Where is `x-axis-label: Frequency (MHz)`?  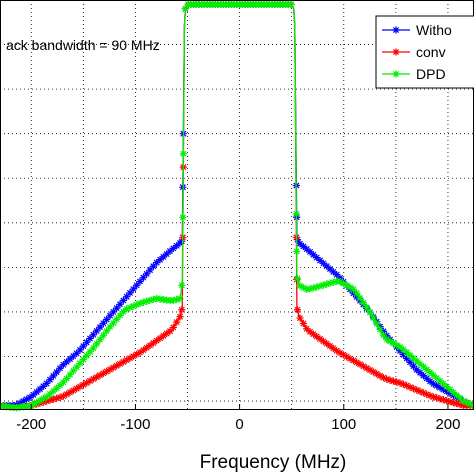 x-axis-label: Frequency (MHz) is located at coordinates (273, 462).